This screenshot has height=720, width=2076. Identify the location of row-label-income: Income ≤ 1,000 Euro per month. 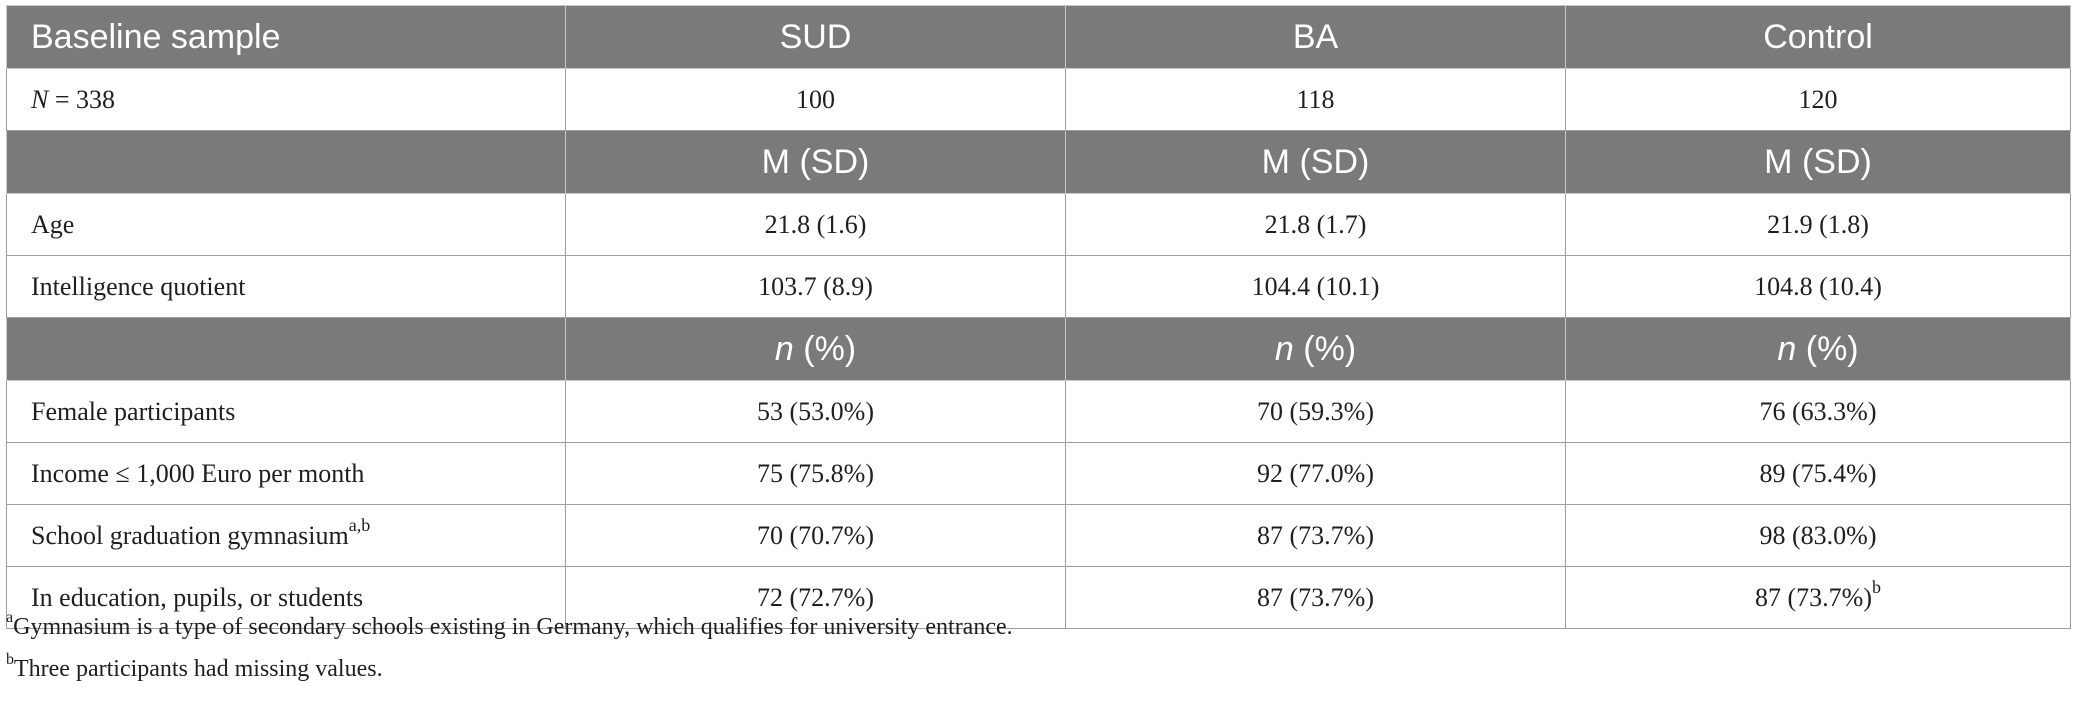
(286, 473).